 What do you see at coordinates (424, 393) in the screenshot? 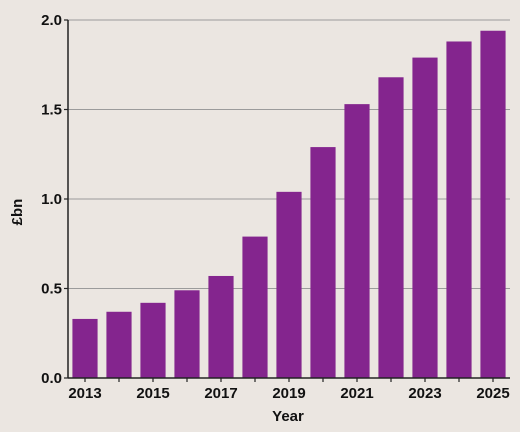
I see `x-tick-label: 2023` at bounding box center [424, 393].